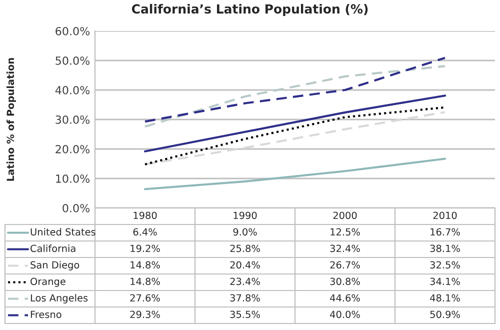  What do you see at coordinates (345, 314) in the screenshot?
I see `data-label: 40.0%` at bounding box center [345, 314].